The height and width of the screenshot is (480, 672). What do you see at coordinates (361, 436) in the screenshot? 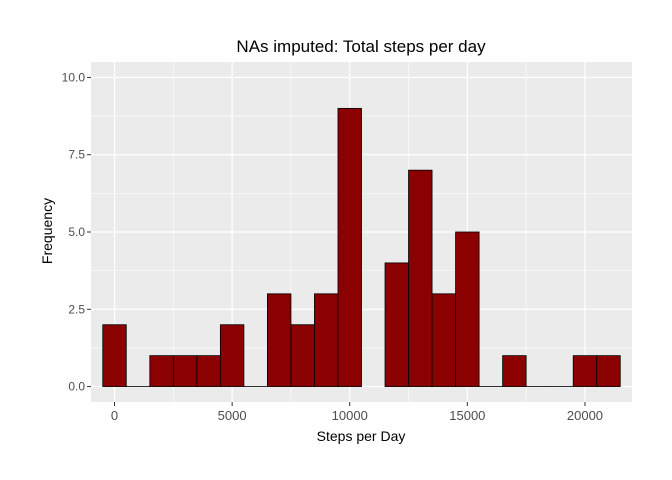
I see `x-axis-title: Steps per Day` at bounding box center [361, 436].